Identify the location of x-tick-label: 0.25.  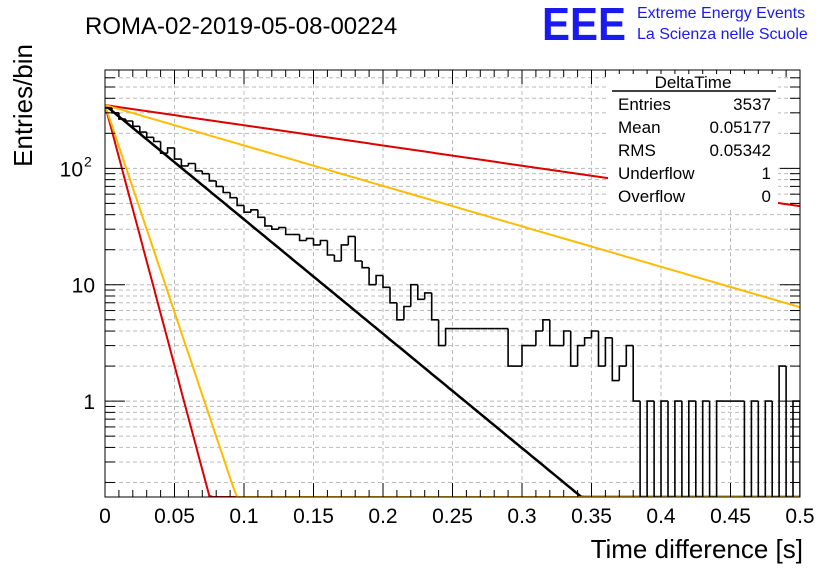
(452, 516).